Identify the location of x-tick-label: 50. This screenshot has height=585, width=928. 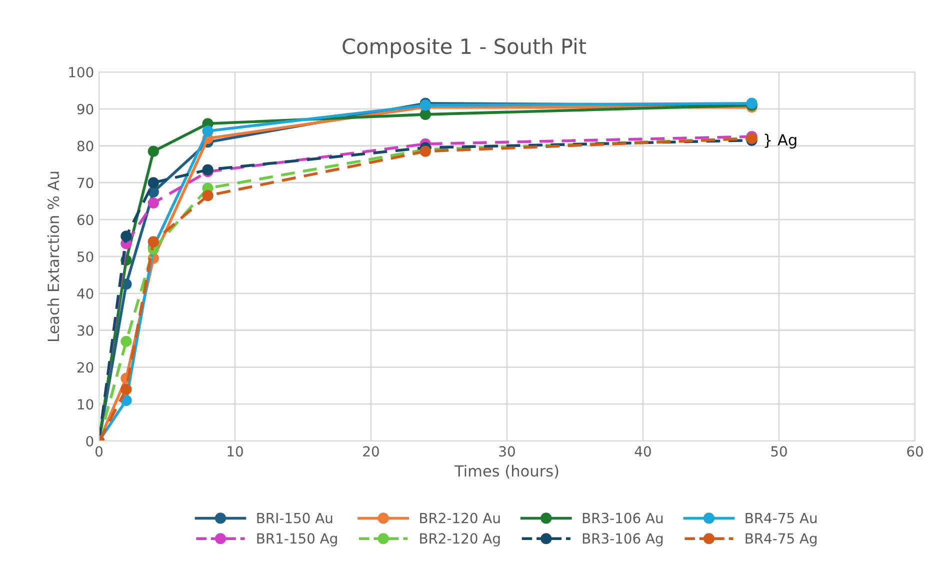
(779, 451).